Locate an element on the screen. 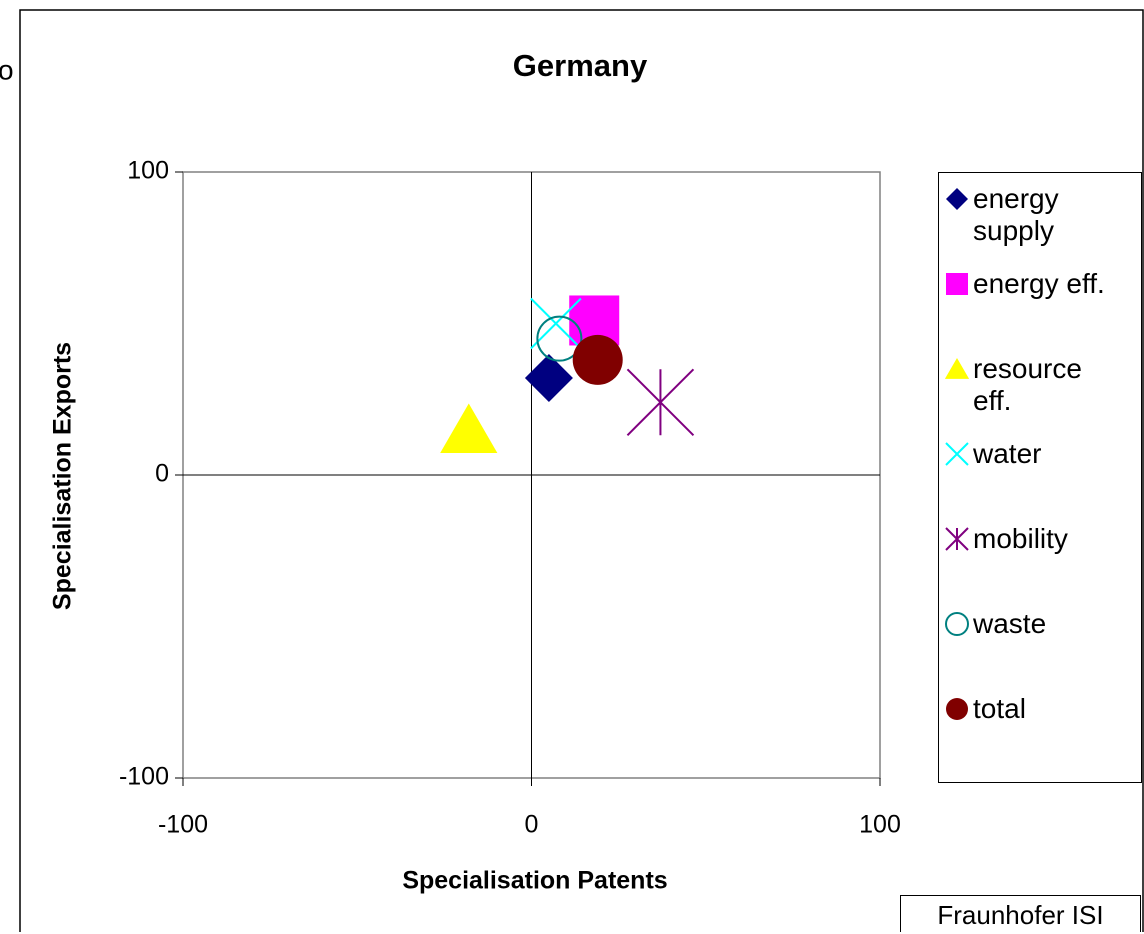 Image resolution: width=1144 pixels, height=934 pixels. credit: Fraunhofer ISI is located at coordinates (1020, 913).